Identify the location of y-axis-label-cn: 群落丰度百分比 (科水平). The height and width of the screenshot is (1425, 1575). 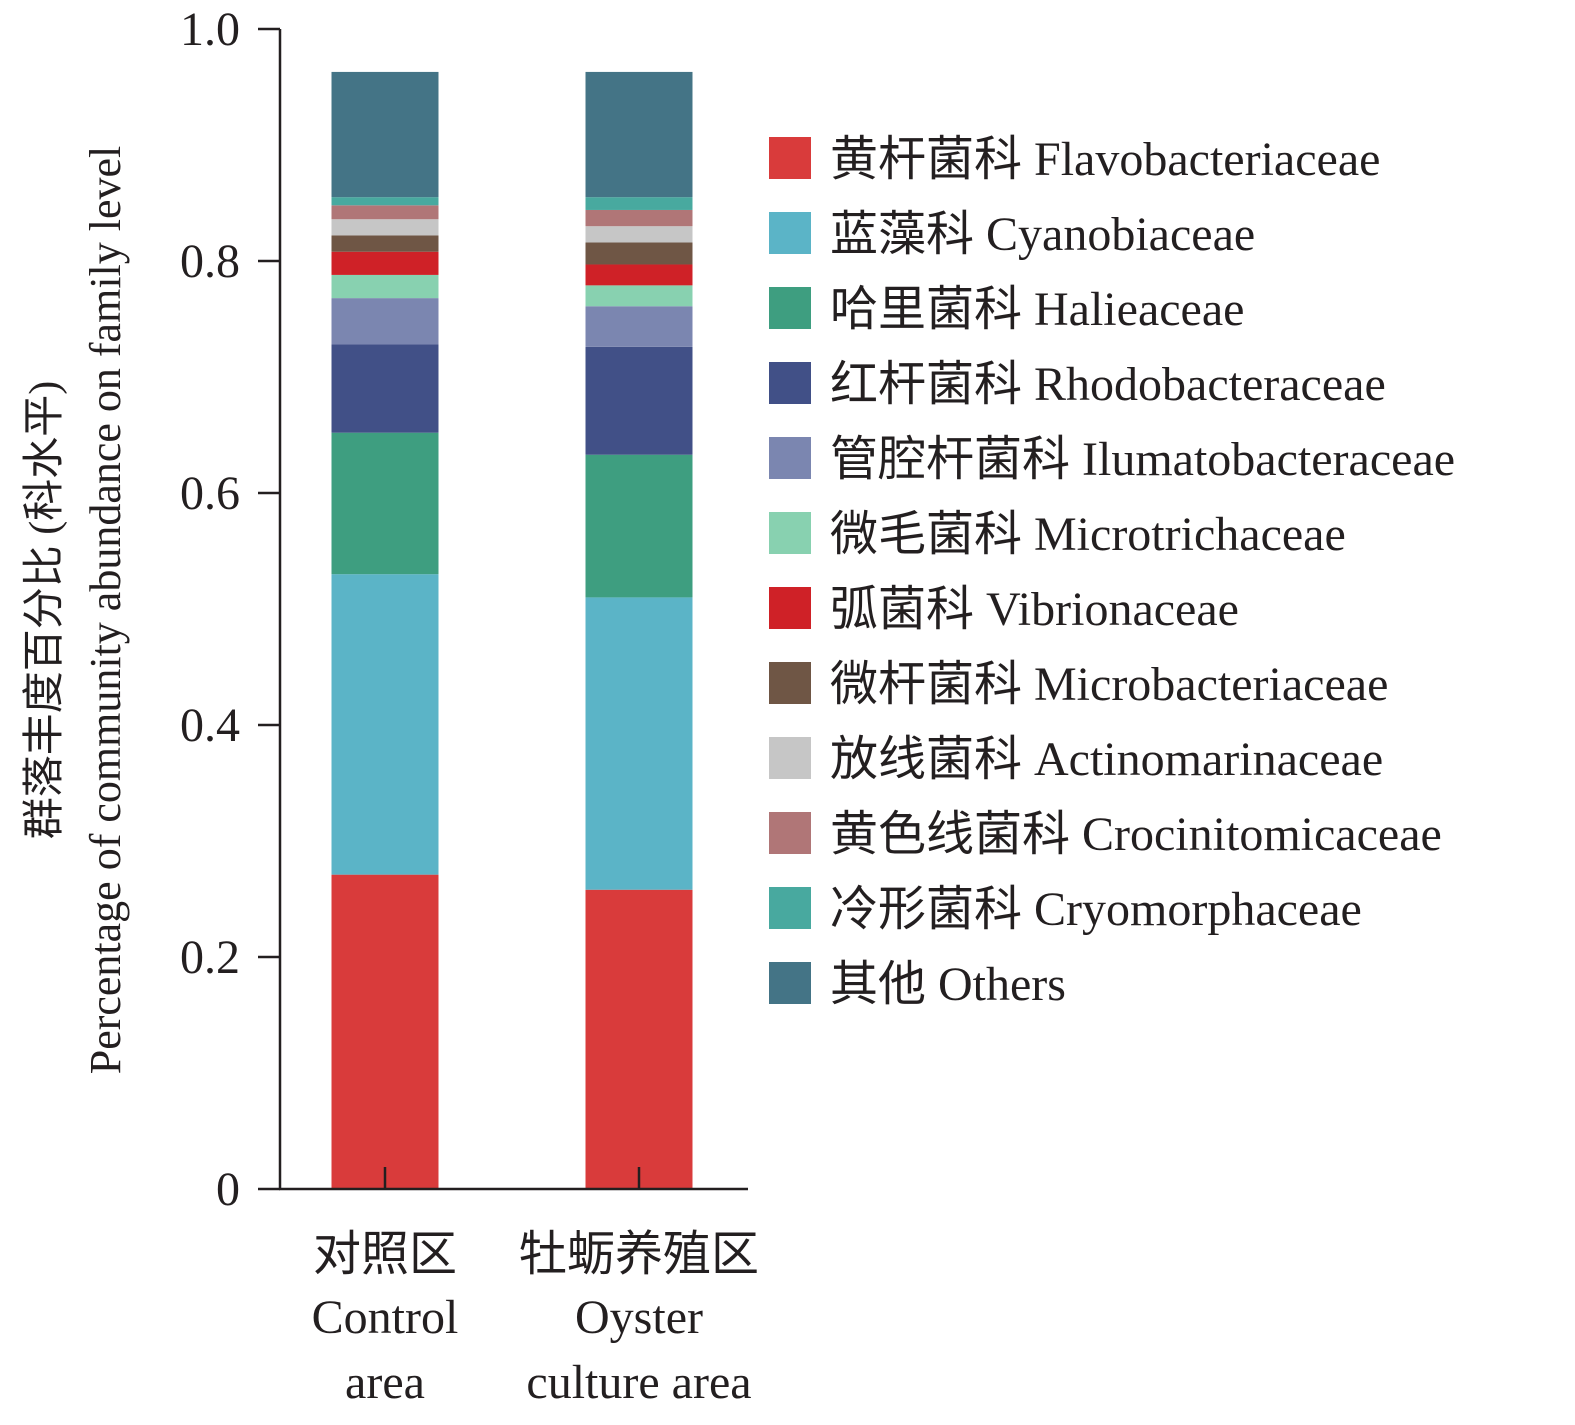
(45, 610).